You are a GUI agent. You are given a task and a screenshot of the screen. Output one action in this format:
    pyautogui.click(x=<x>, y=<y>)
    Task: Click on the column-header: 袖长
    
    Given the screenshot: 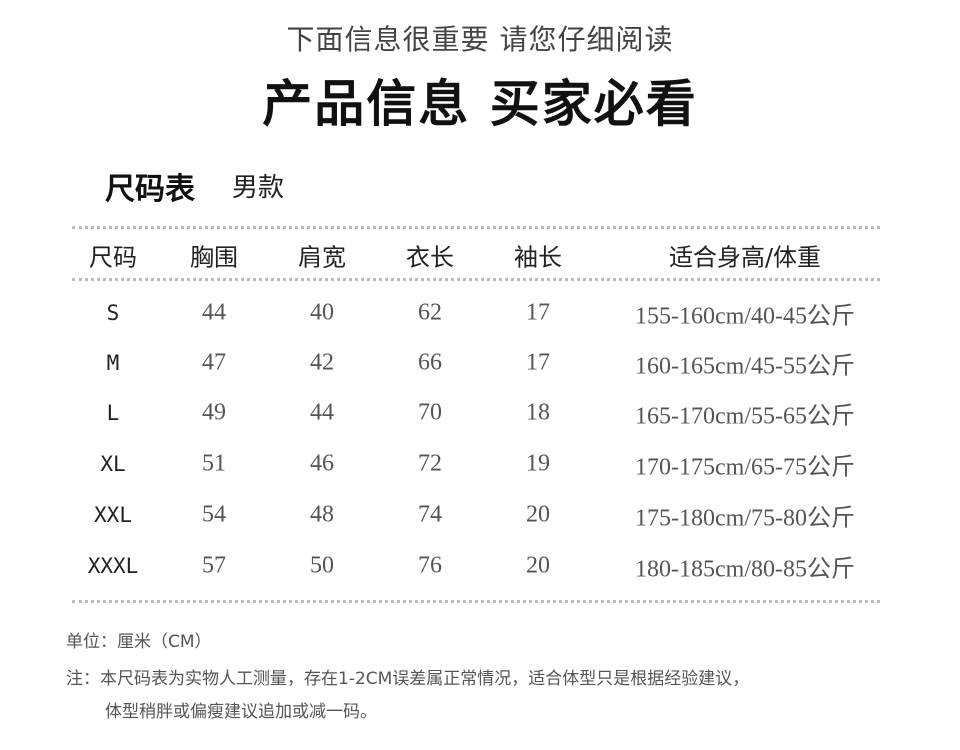 What is the action you would take?
    pyautogui.click(x=538, y=257)
    